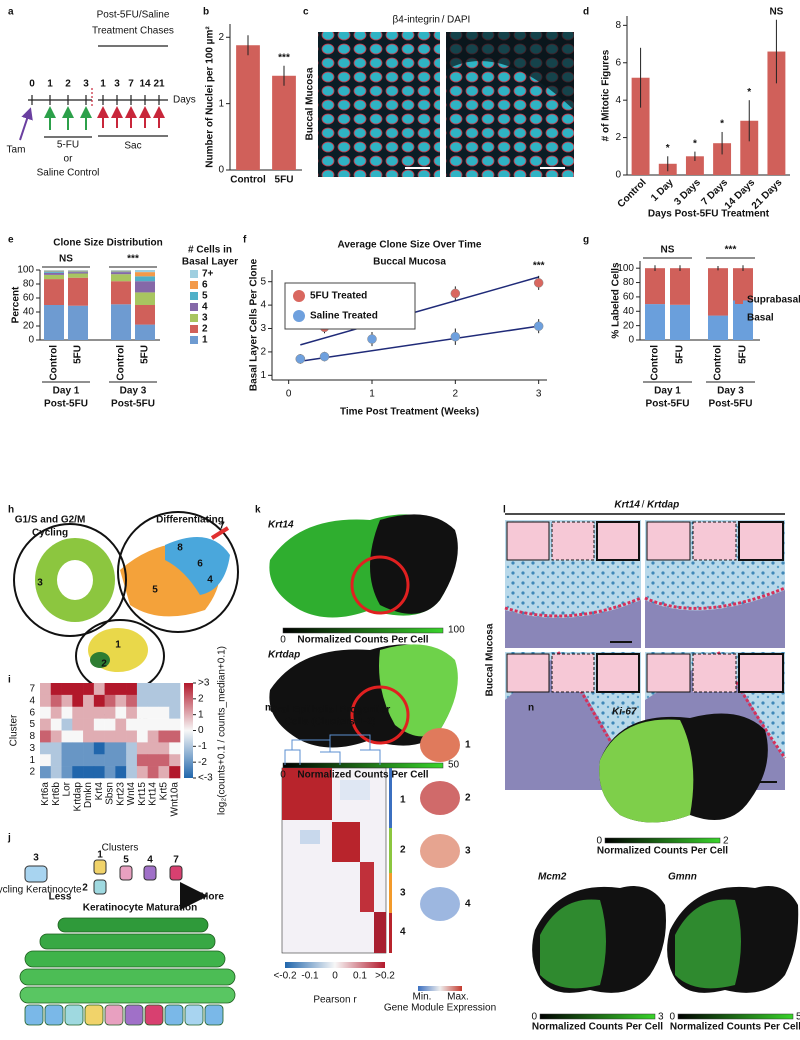 The height and width of the screenshot is (1040, 800). Describe the element at coordinates (760, 318) in the screenshot. I see `legend-label: Basal` at that location.